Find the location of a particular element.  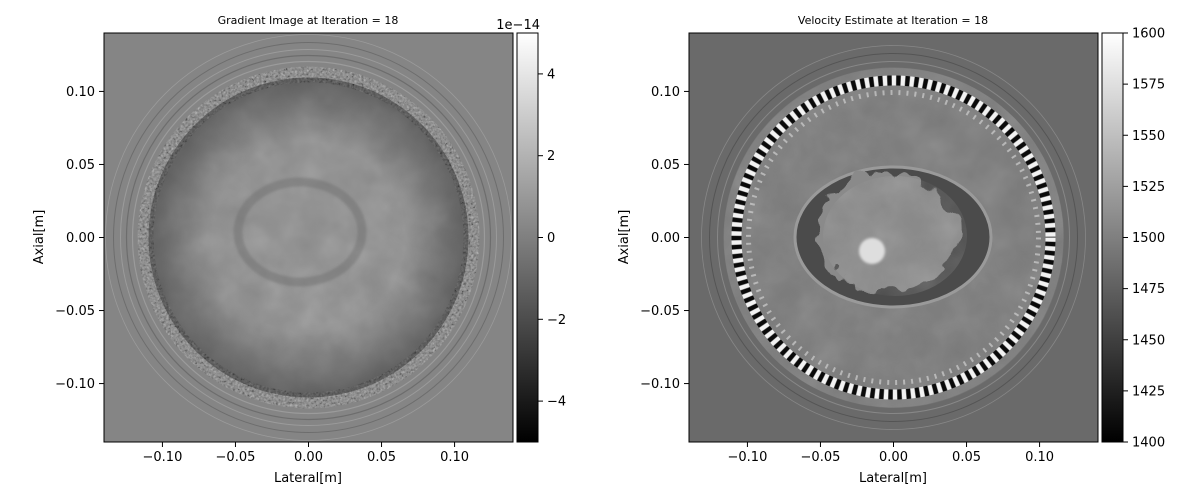

gradient-y-label: Axial[m] is located at coordinates (39, 237).